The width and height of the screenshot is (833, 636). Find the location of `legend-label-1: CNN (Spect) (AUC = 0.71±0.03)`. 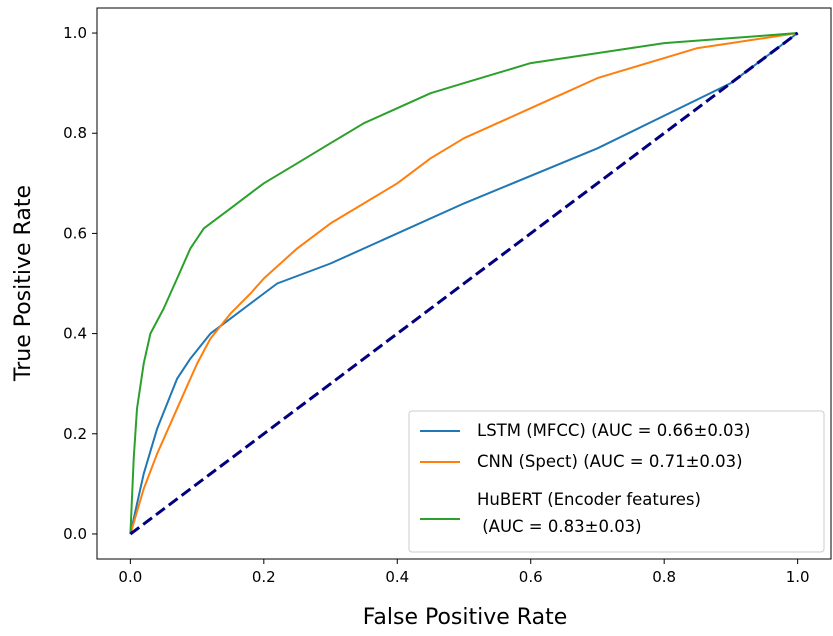

legend-label-1: CNN (Spect) (AUC = 0.71±0.03) is located at coordinates (610, 461).